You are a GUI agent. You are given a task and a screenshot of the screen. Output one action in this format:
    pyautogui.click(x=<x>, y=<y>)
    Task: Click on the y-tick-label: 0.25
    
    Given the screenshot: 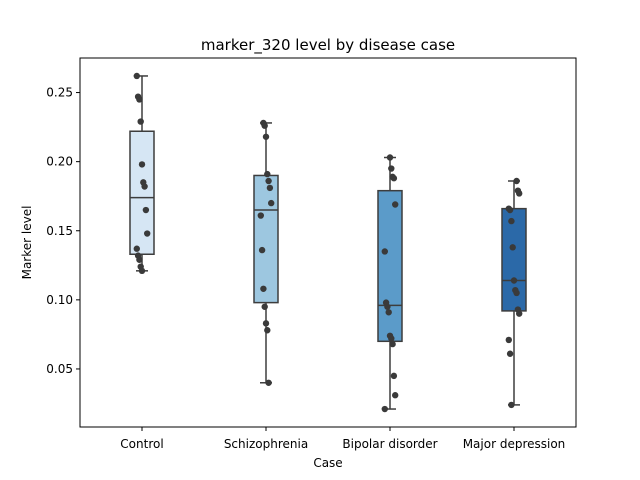 What is the action you would take?
    pyautogui.click(x=59, y=93)
    